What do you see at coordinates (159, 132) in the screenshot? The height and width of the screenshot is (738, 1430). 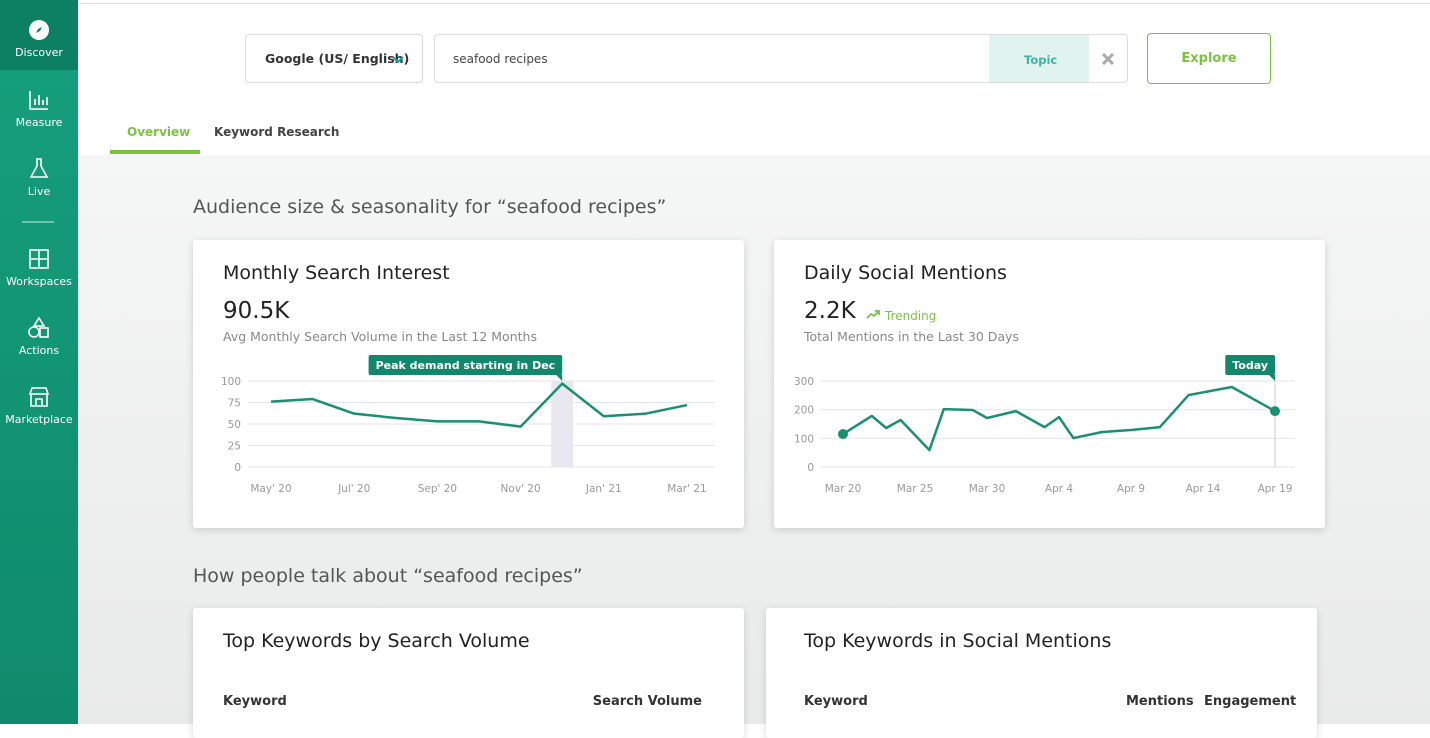 I see `tab-overview: Overview` at bounding box center [159, 132].